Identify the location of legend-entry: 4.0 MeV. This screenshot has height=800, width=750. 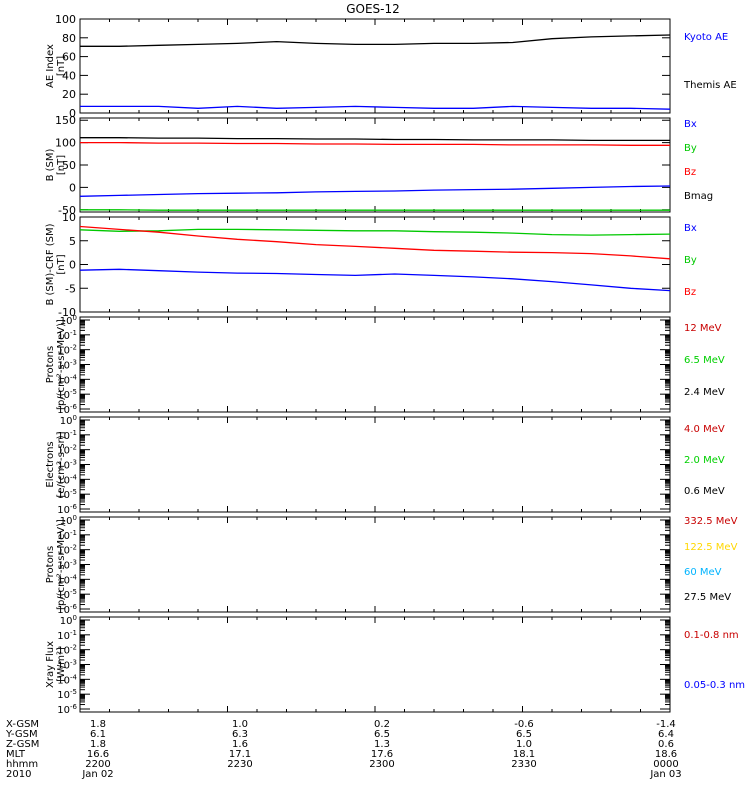
(704, 429).